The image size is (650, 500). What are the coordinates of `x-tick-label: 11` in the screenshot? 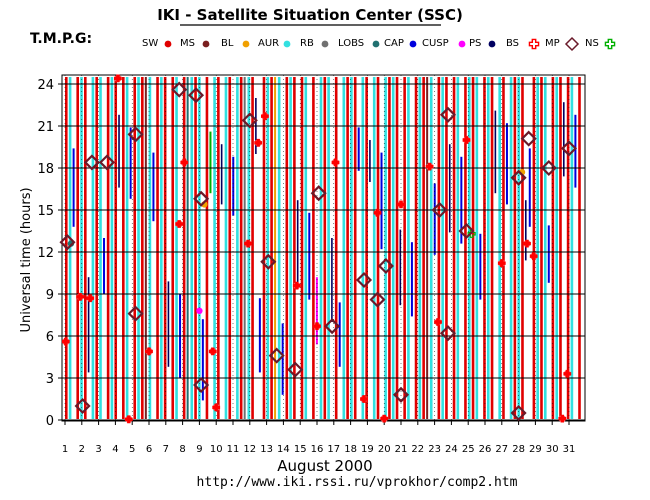 It's located at (233, 449).